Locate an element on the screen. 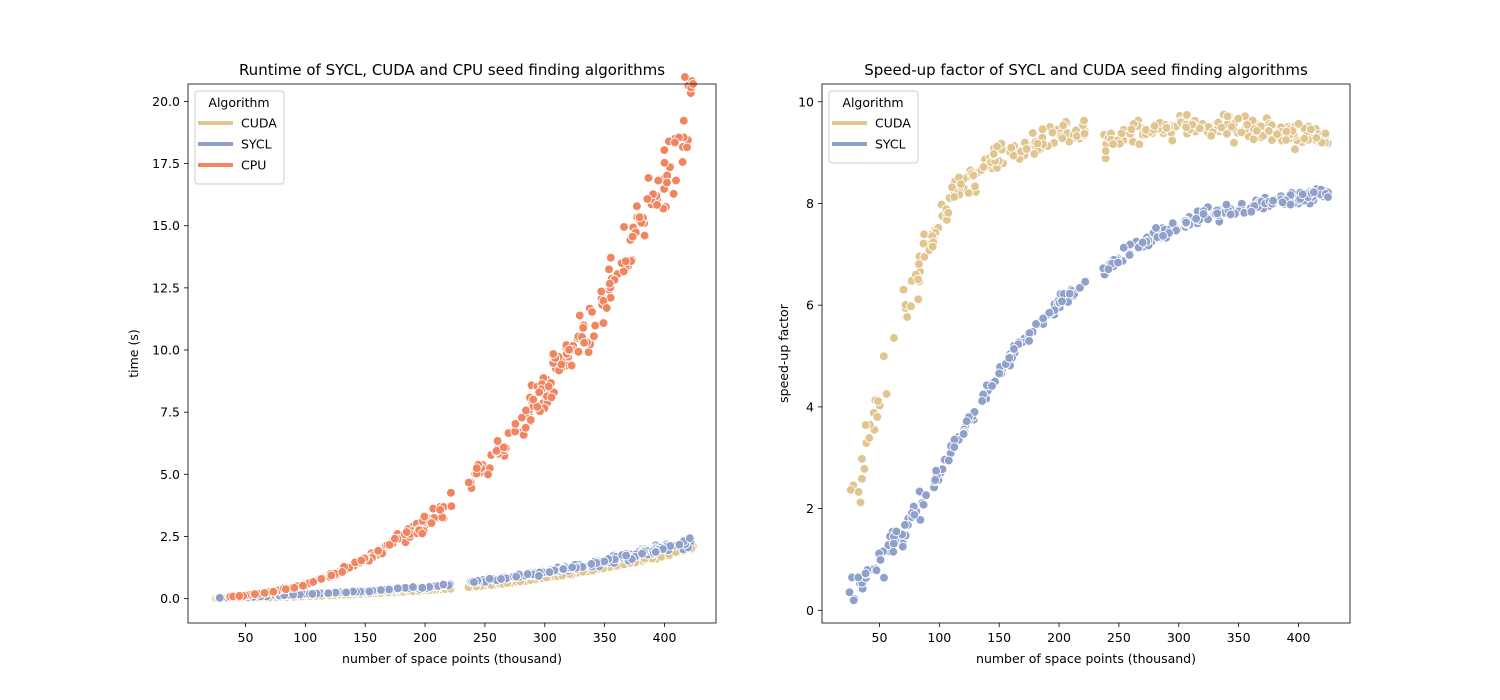 The width and height of the screenshot is (1500, 700). y-tick-label: 12.5 is located at coordinates (166, 287).